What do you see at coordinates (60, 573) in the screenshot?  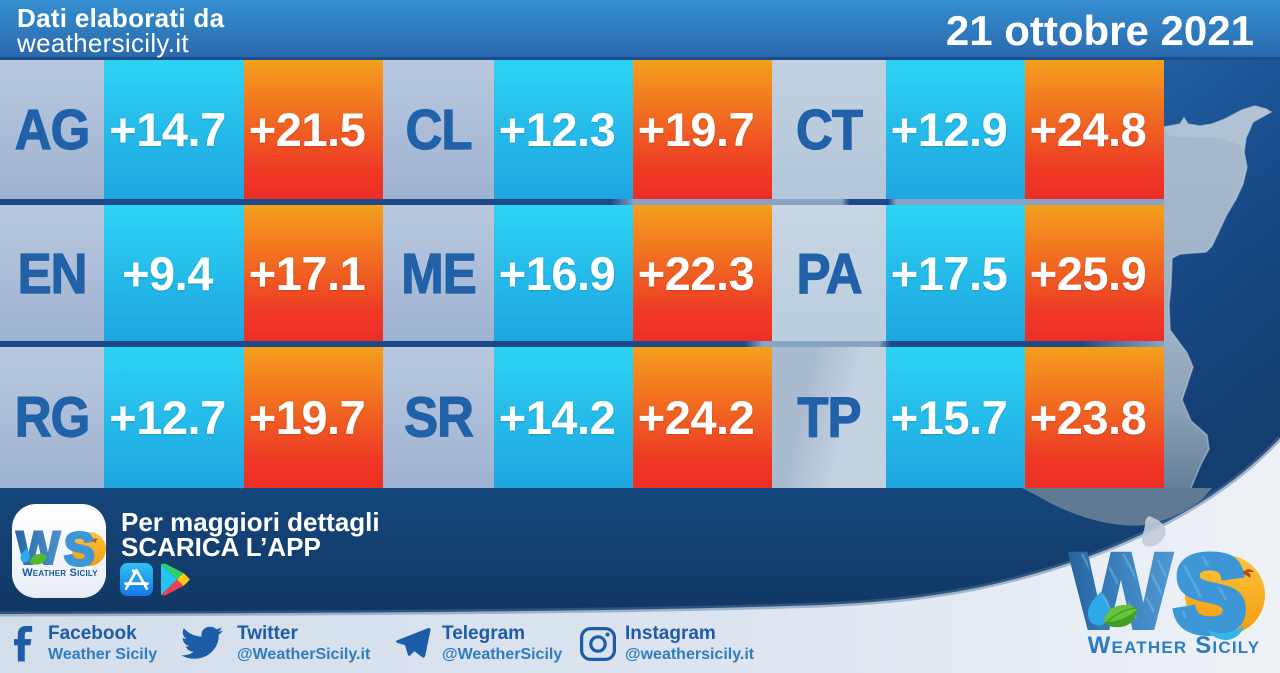 I see `svg-text: Weather Sicily` at bounding box center [60, 573].